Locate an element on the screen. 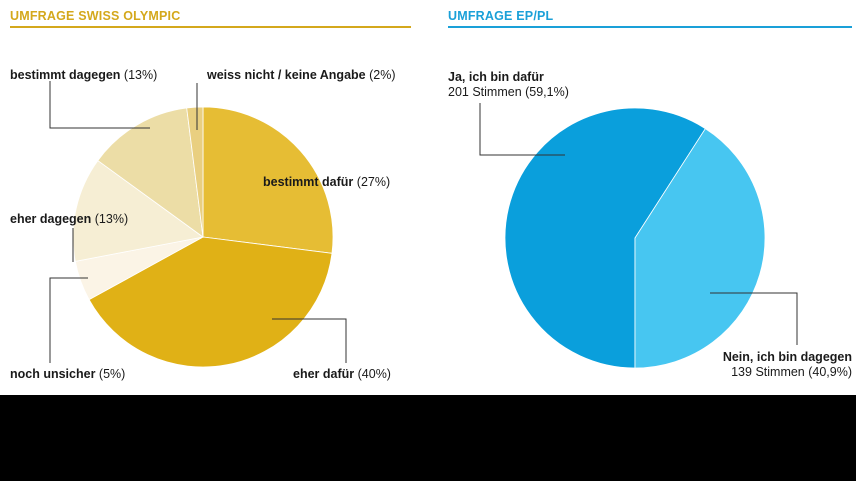 The height and width of the screenshot is (481, 856). slice-label-nein-detail: 139 Stimmen (40,9%) is located at coordinates (791, 372).